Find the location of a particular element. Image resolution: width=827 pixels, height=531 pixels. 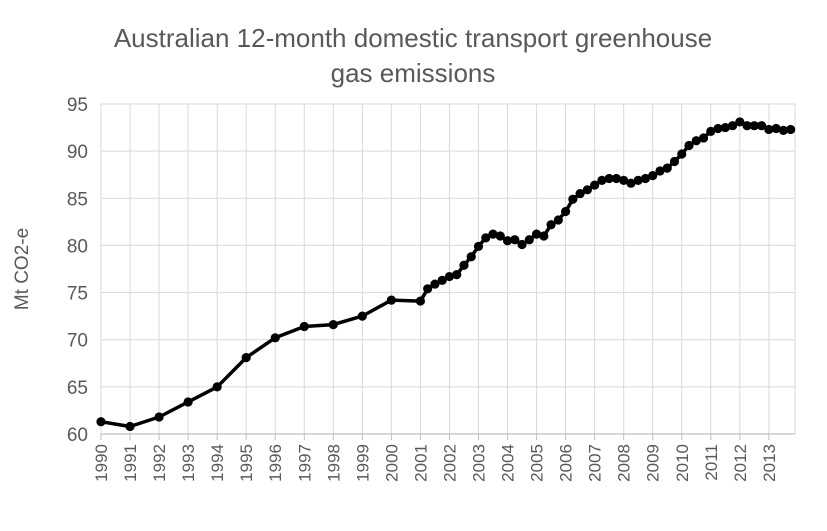

x-tick-label-2009: 2009 is located at coordinates (653, 463).